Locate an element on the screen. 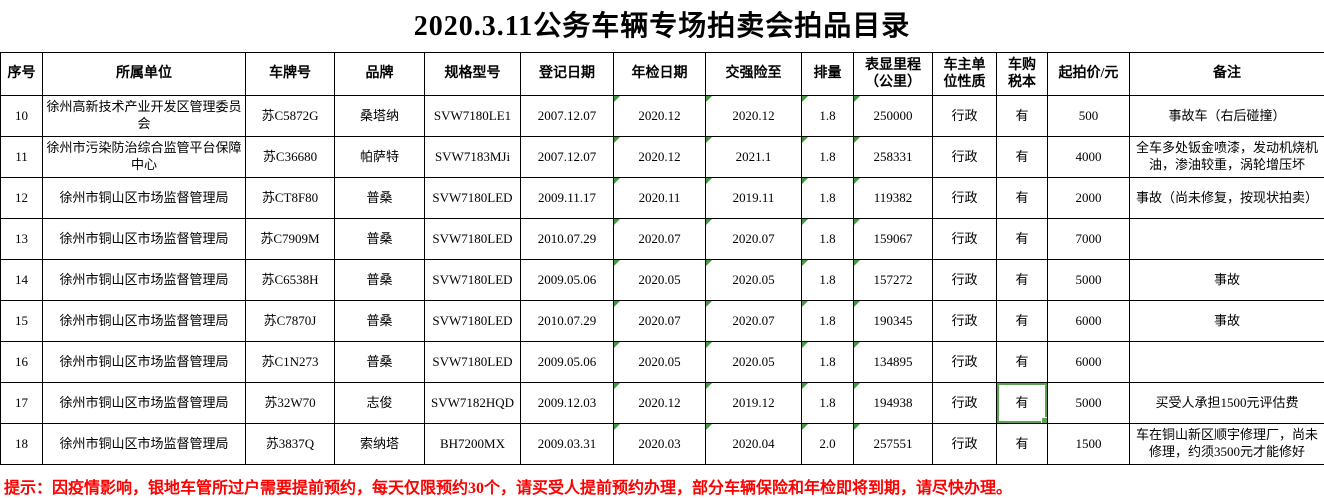 The image size is (1324, 498). column-header-reg_date: 登记日期 is located at coordinates (567, 74).